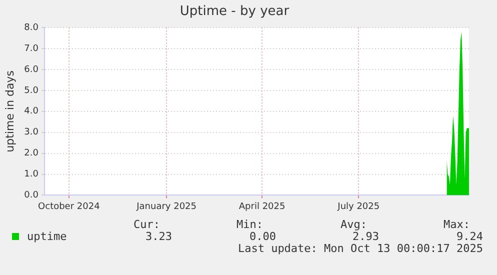 This screenshot has width=497, height=275. I want to click on x-tick-label: October 2024, so click(69, 207).